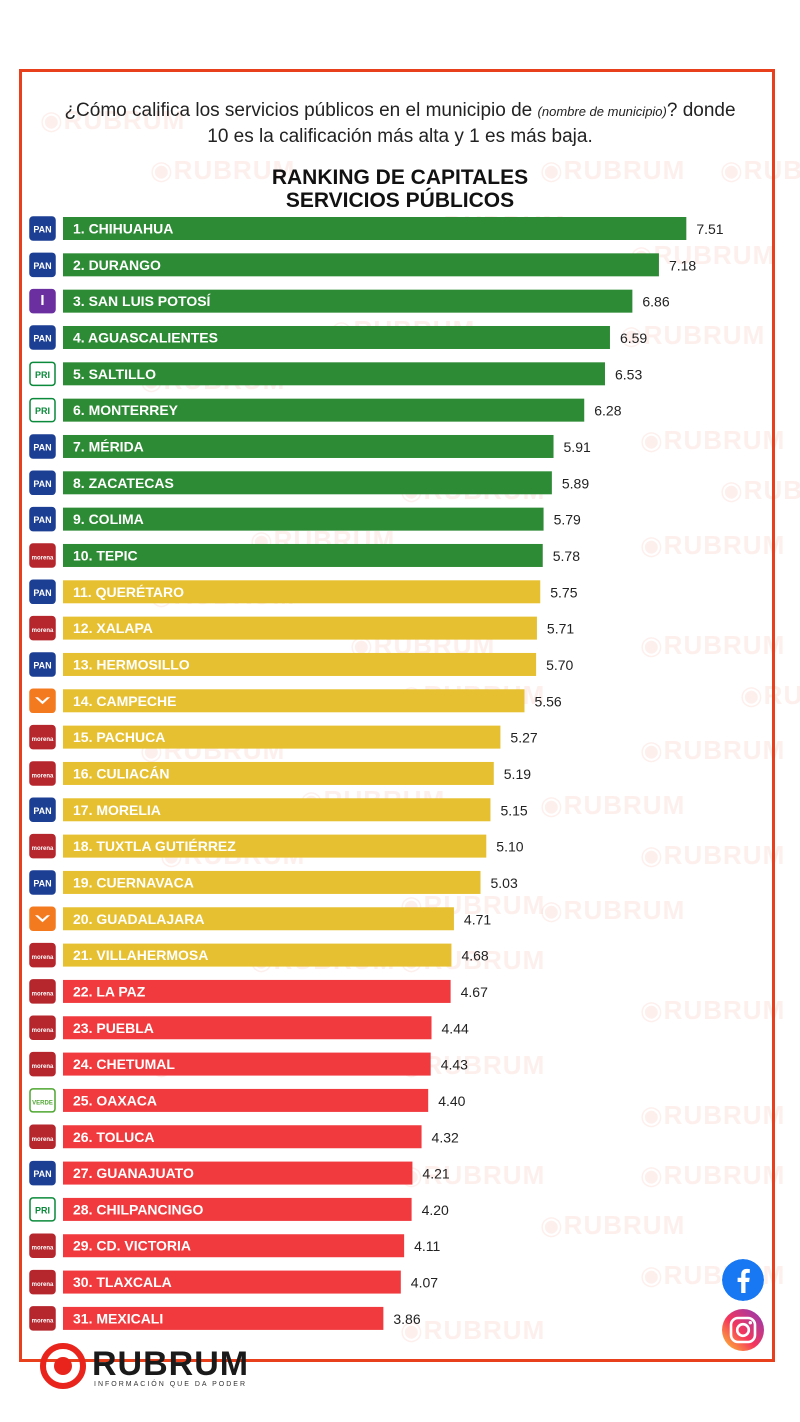  What do you see at coordinates (123, 229) in the screenshot?
I see `bar-category-label: 1. CHIHUAHUA` at bounding box center [123, 229].